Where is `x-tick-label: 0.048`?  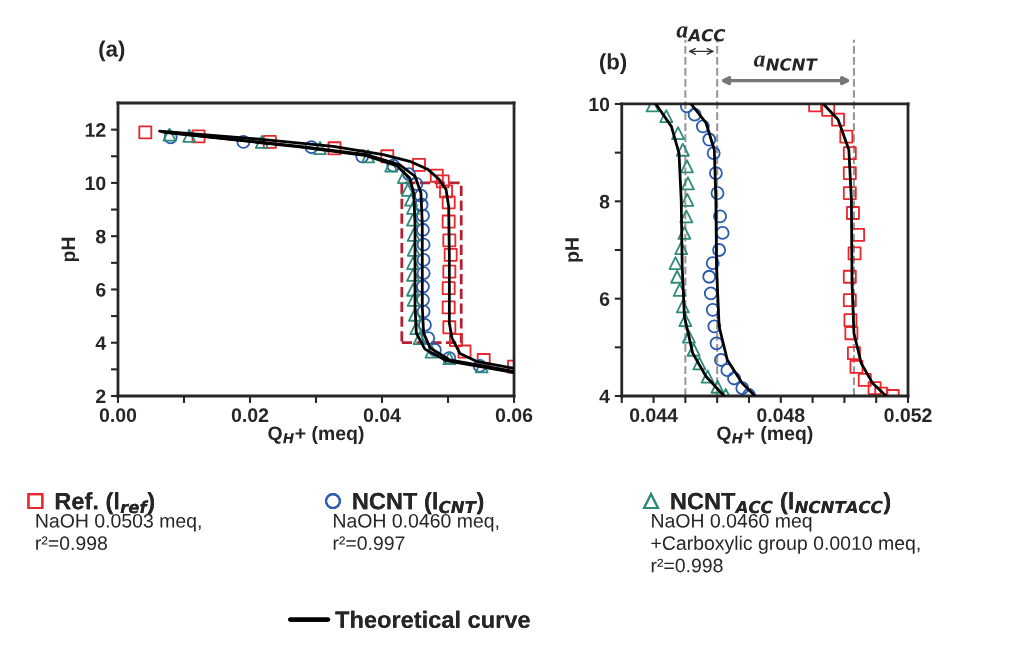
x-tick-label: 0.048 is located at coordinates (781, 415).